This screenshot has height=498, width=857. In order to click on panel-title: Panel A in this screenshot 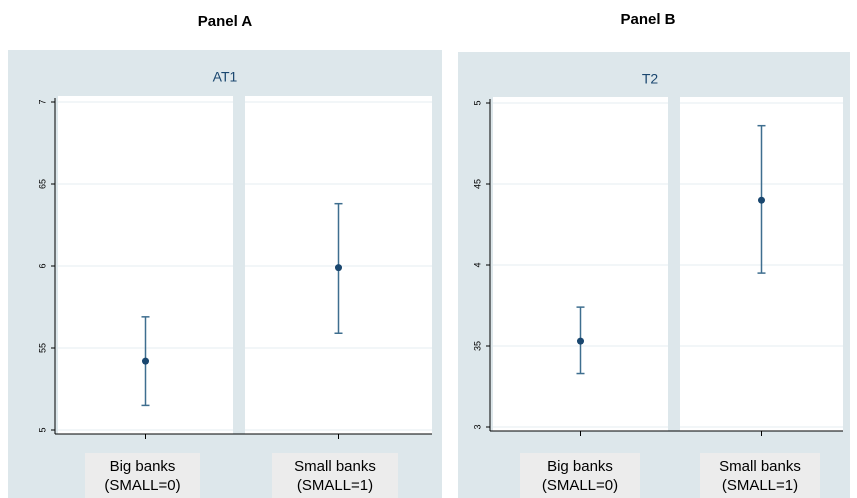, I will do `click(225, 21)`.